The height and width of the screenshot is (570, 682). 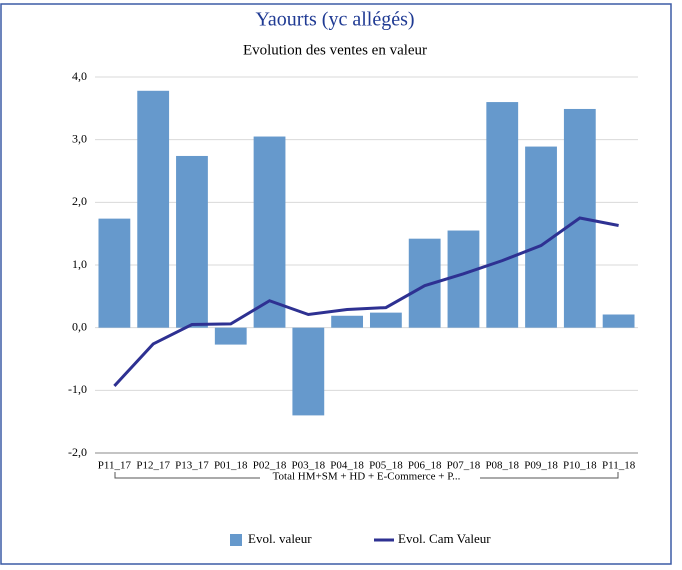 What do you see at coordinates (280, 538) in the screenshot?
I see `legend-label: Evol. valeur` at bounding box center [280, 538].